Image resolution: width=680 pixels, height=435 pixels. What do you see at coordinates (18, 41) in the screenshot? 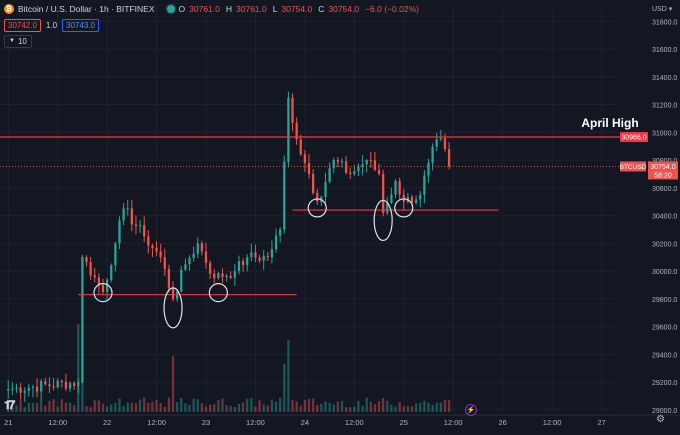
I see `indicator-toggle: ▼ 10` at bounding box center [18, 41].